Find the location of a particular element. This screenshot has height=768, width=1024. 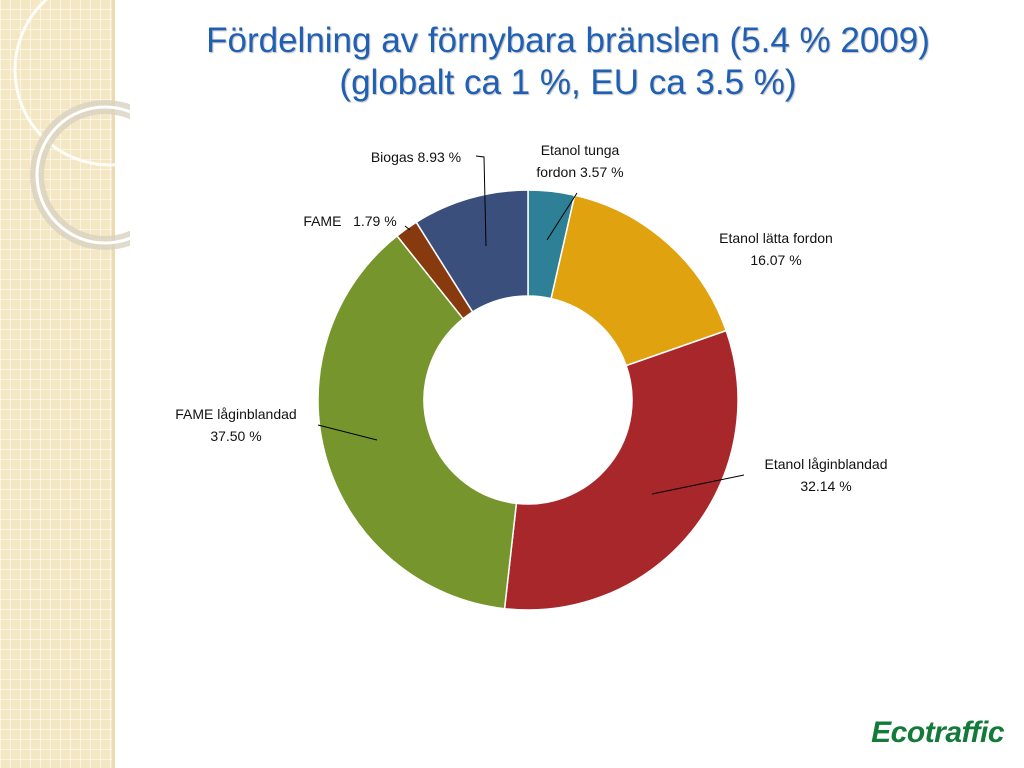

decorative-circles is located at coordinates (71, 125).